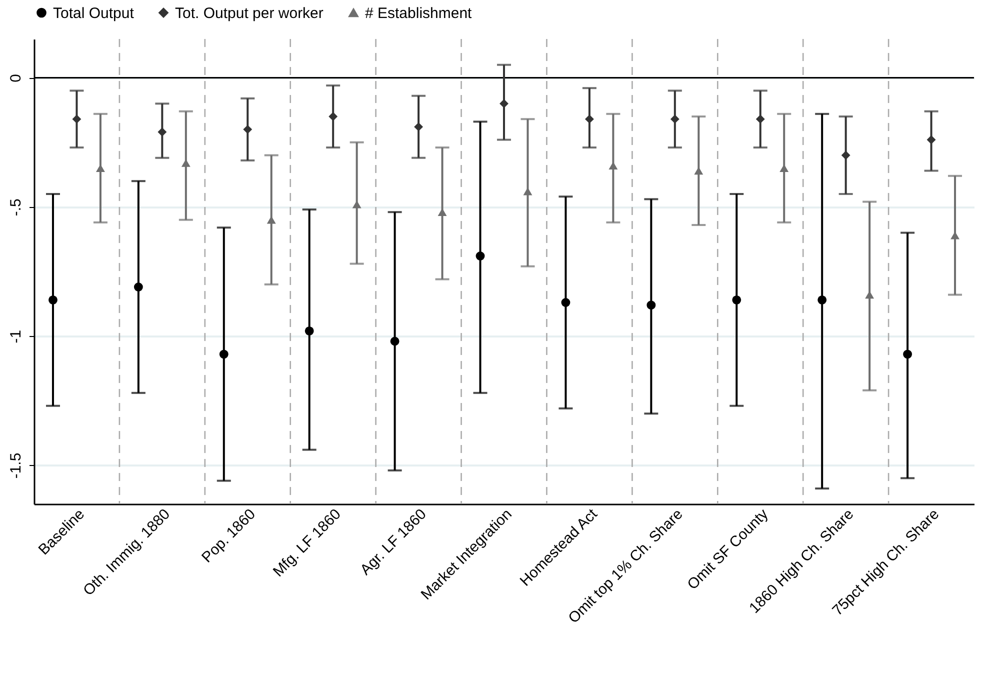  What do you see at coordinates (94, 13) in the screenshot?
I see `legend-label: Total Output` at bounding box center [94, 13].